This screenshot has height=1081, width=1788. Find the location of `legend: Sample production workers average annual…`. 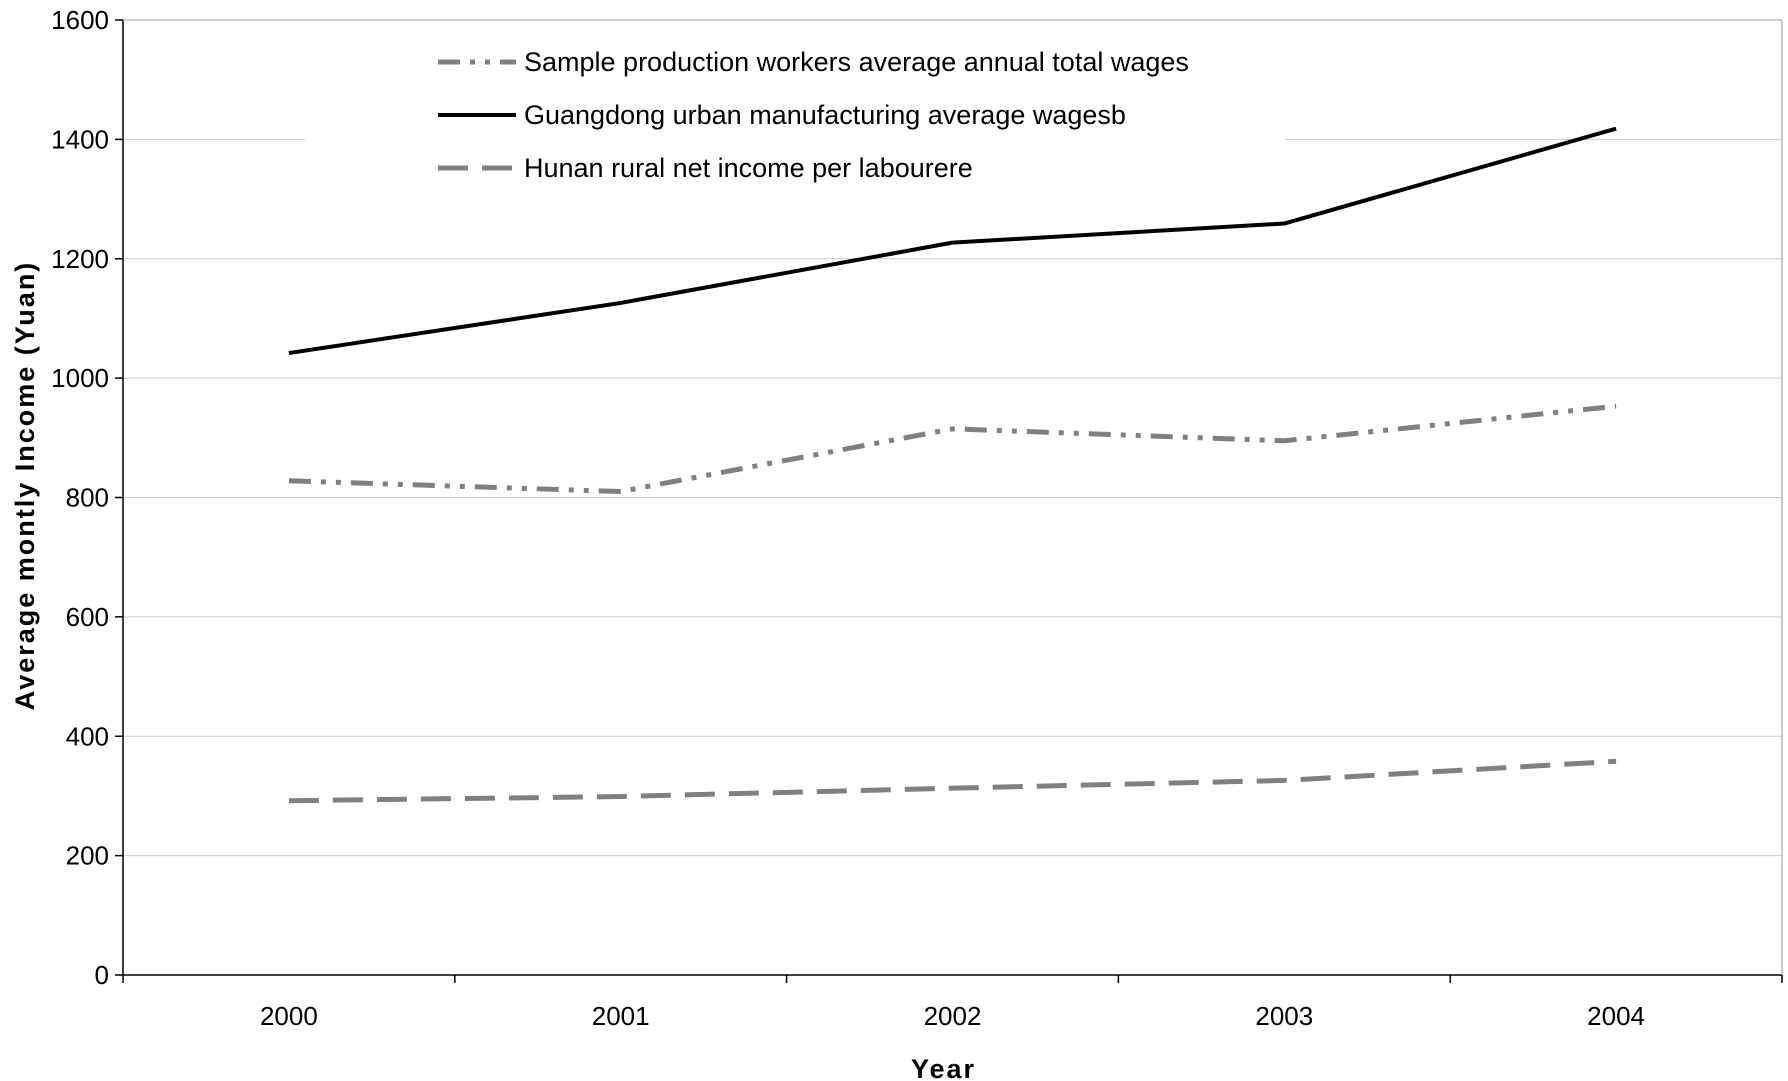

legend: Sample production workers average annual… is located at coordinates (795, 106).